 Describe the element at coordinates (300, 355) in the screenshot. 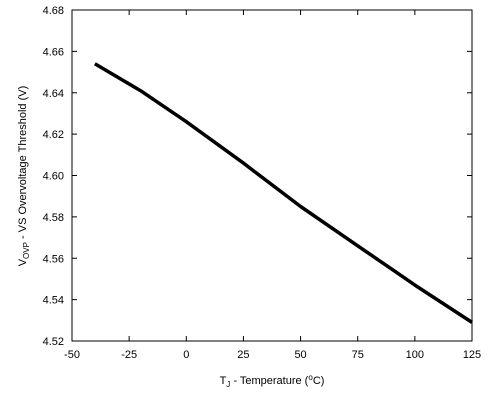

I see `x-tick-label: 50` at that location.